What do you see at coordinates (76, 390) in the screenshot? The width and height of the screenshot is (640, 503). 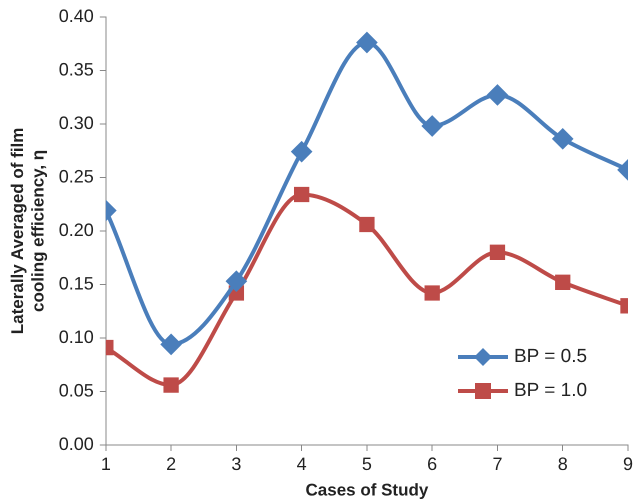 I see `y-tick-label: 0.05` at bounding box center [76, 390].